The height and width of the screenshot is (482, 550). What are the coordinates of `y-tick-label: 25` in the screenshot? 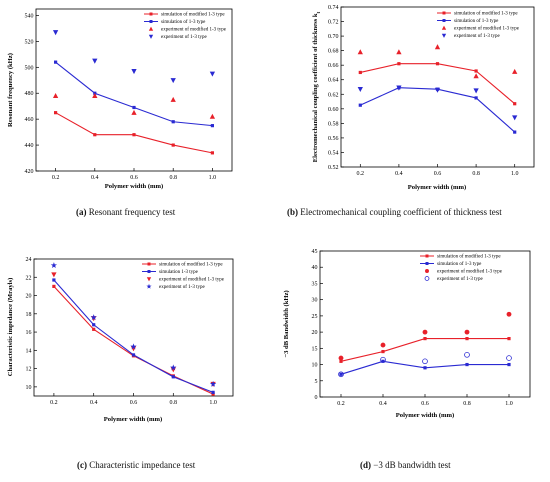 It's located at (315, 317).